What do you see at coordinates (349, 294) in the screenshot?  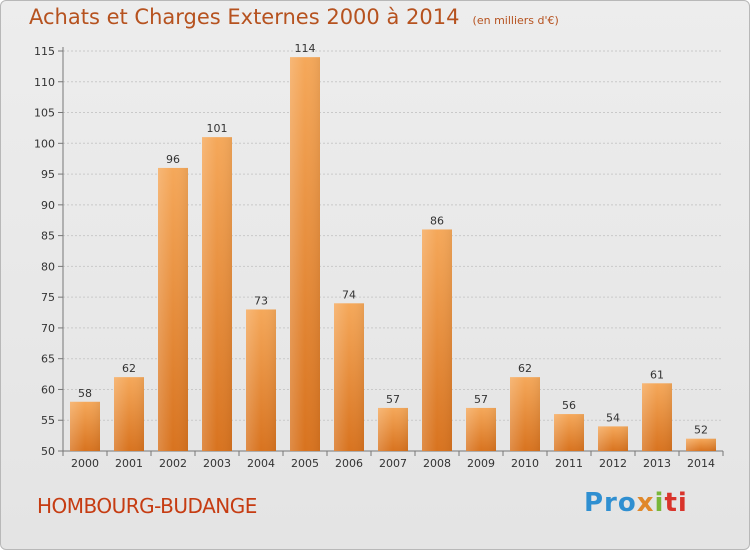 I see `value-label-2006: 74` at bounding box center [349, 294].